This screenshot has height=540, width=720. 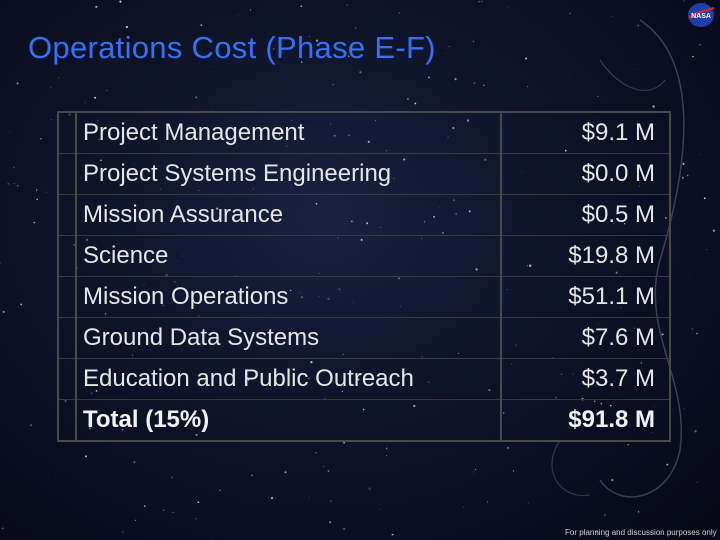 I want to click on cost-category-label: Project Systems Engineering, so click(x=289, y=174).